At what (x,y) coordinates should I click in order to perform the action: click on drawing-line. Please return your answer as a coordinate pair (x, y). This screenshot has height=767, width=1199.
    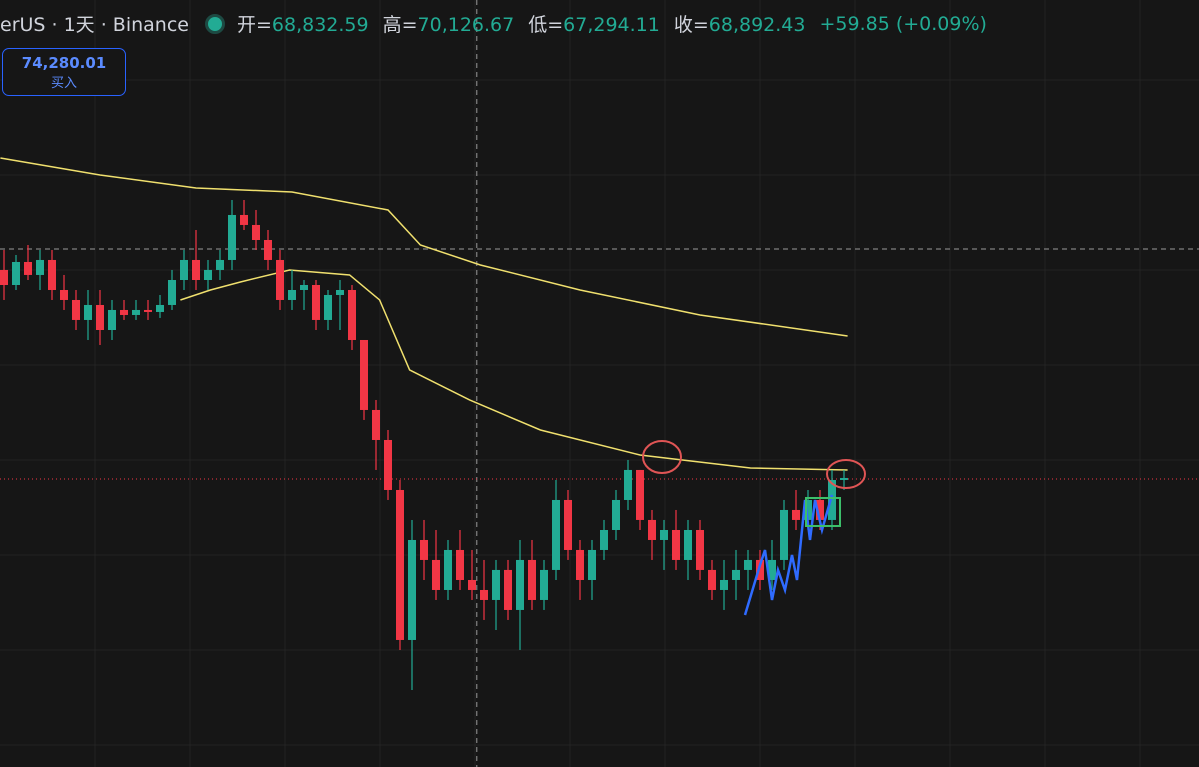
    Looking at the image, I should click on (788, 555).